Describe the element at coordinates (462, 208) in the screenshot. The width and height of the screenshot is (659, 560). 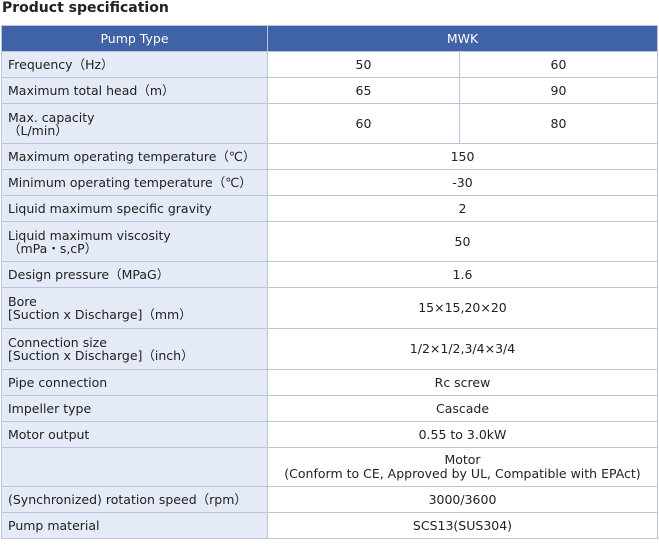
I see `row-value: 2` at that location.